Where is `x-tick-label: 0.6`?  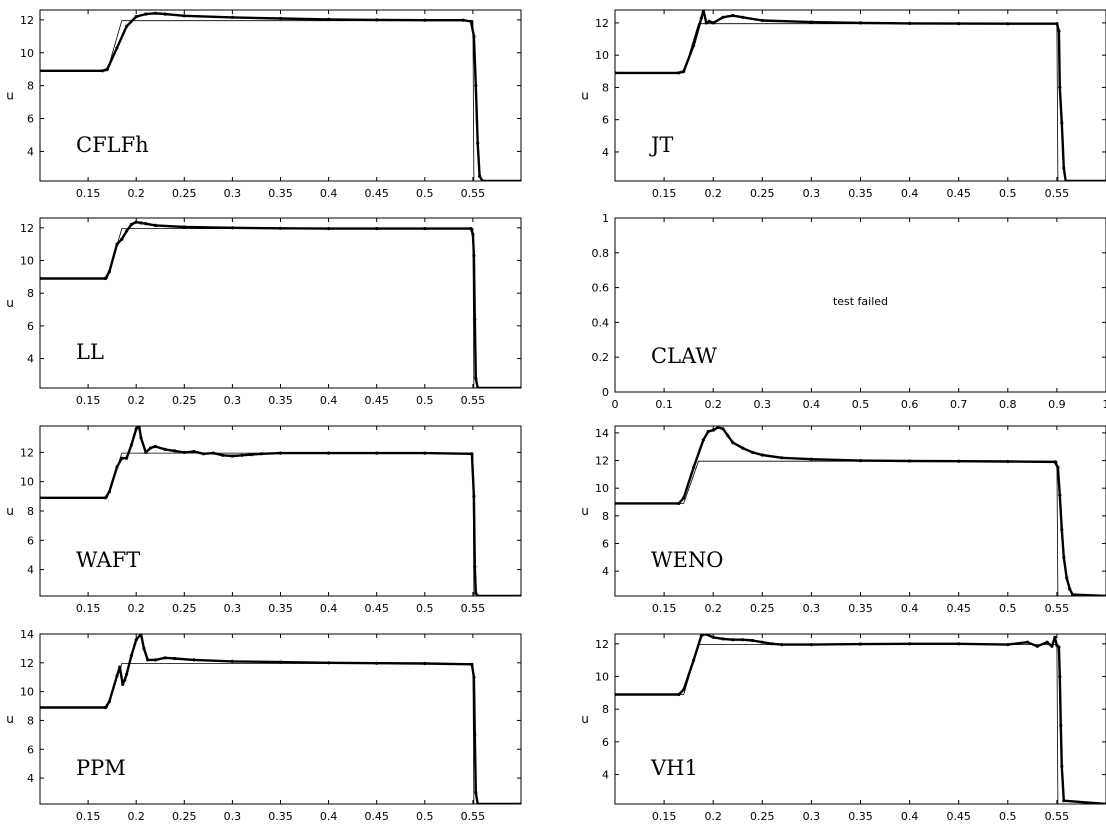
x-tick-label: 0.6 is located at coordinates (910, 404).